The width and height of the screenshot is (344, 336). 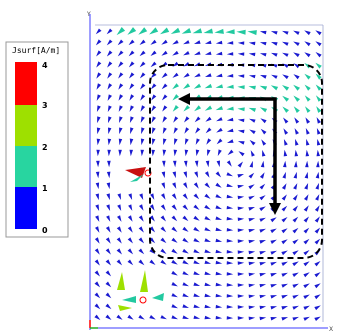 What do you see at coordinates (232, 151) in the screenshot?
I see `current-path-line` at bounding box center [232, 151].